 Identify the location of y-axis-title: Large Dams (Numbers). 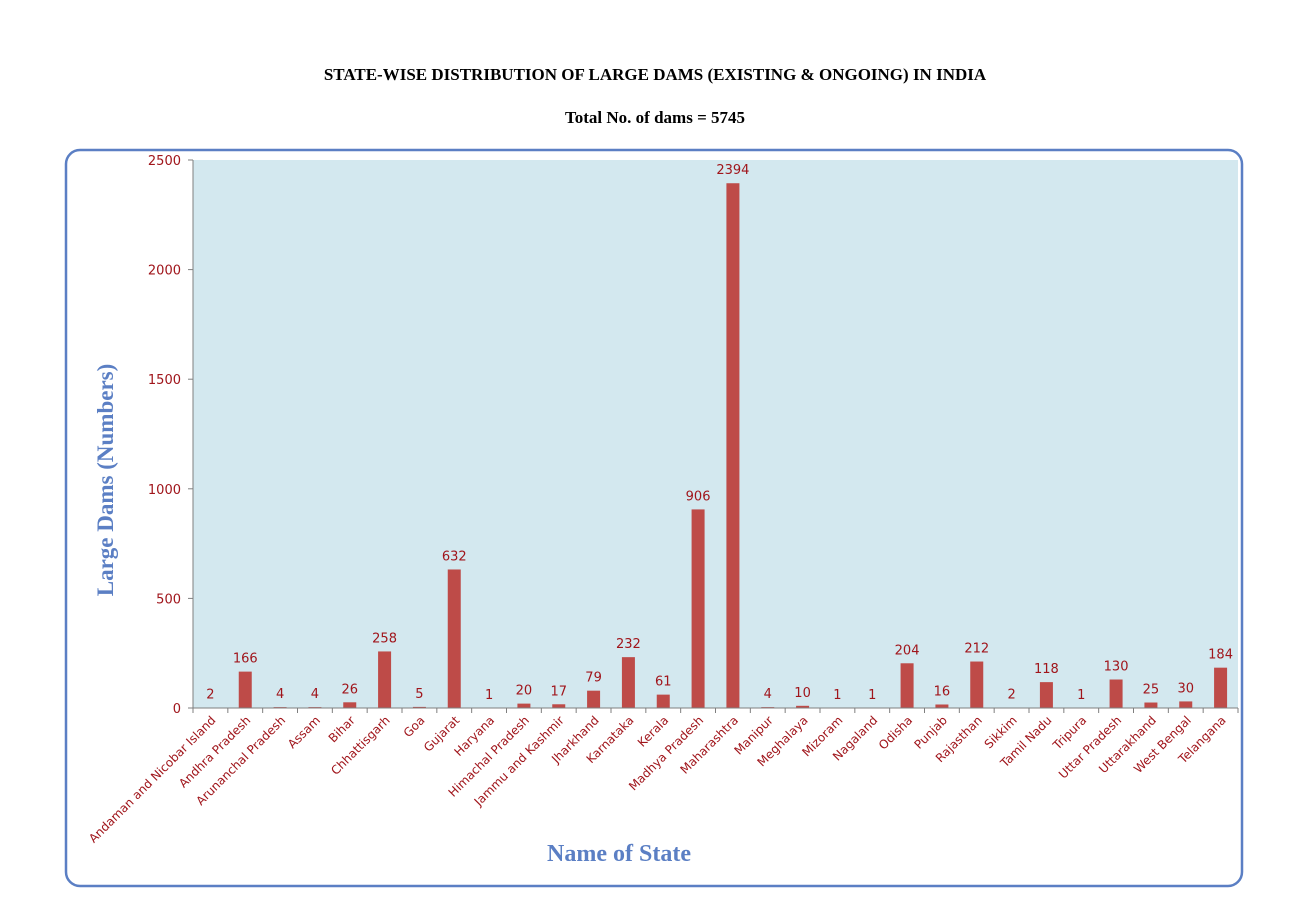
(105, 480).